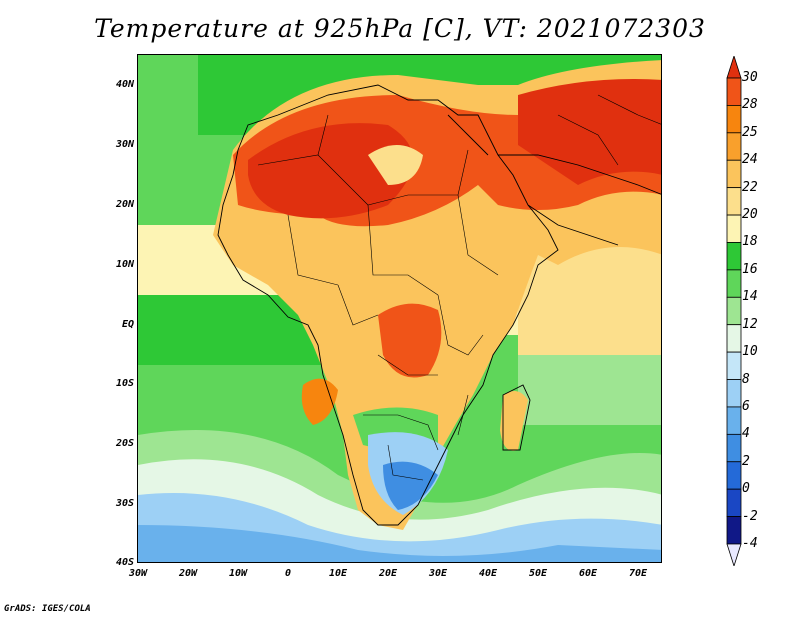 The image size is (800, 618). I want to click on colorbar-label: 8, so click(746, 379).